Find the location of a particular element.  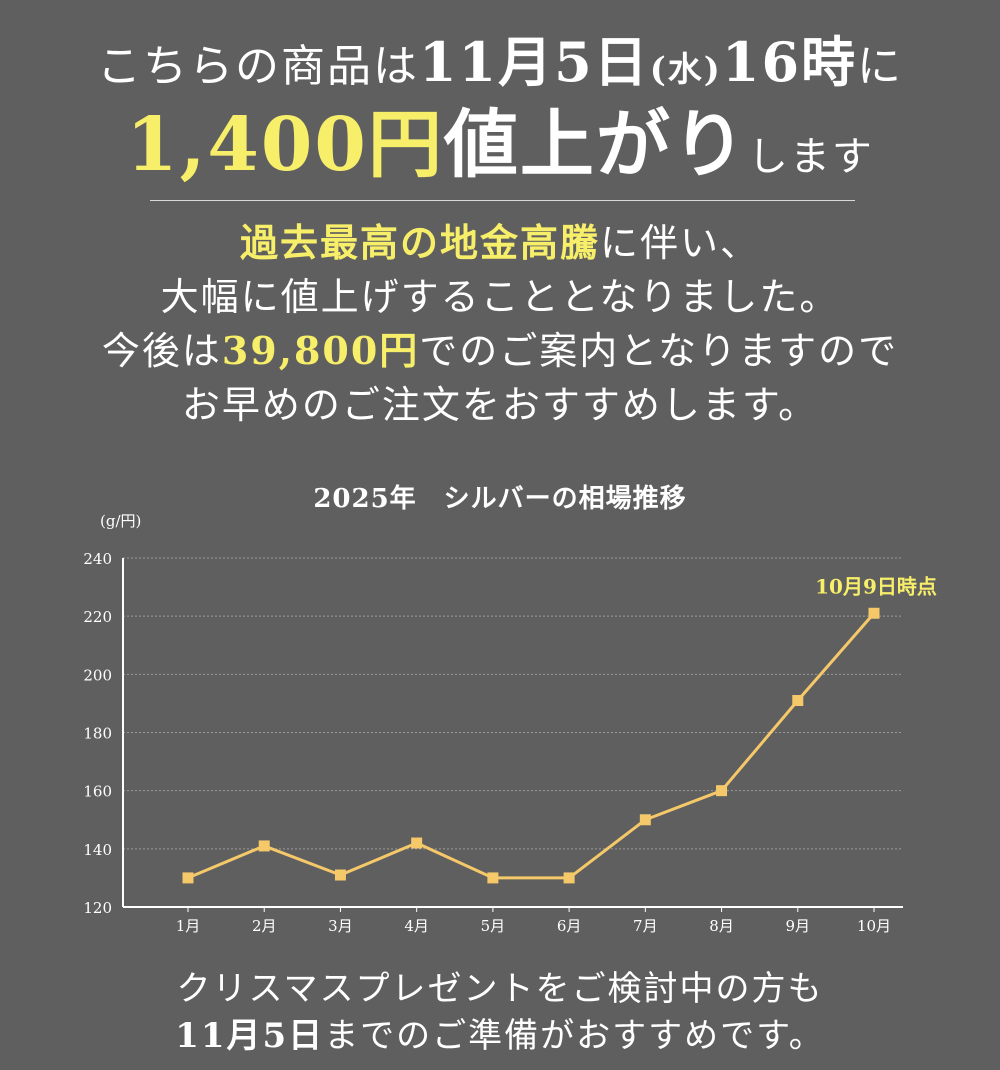

headline-particle: に is located at coordinates (880, 66).